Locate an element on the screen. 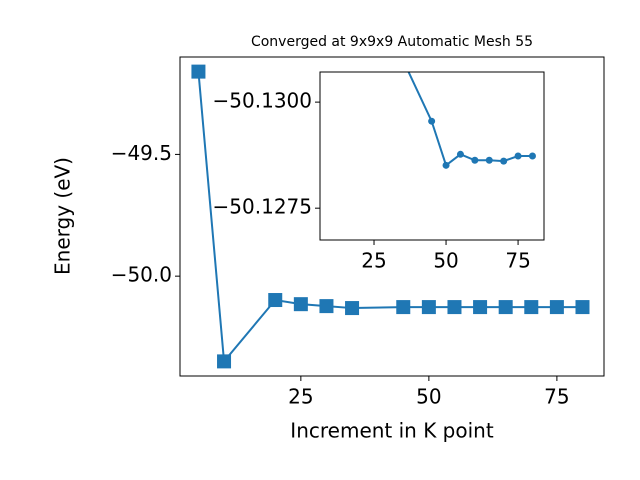 The image size is (640, 480). y-tick-label: −50.0 is located at coordinates (141, 275).